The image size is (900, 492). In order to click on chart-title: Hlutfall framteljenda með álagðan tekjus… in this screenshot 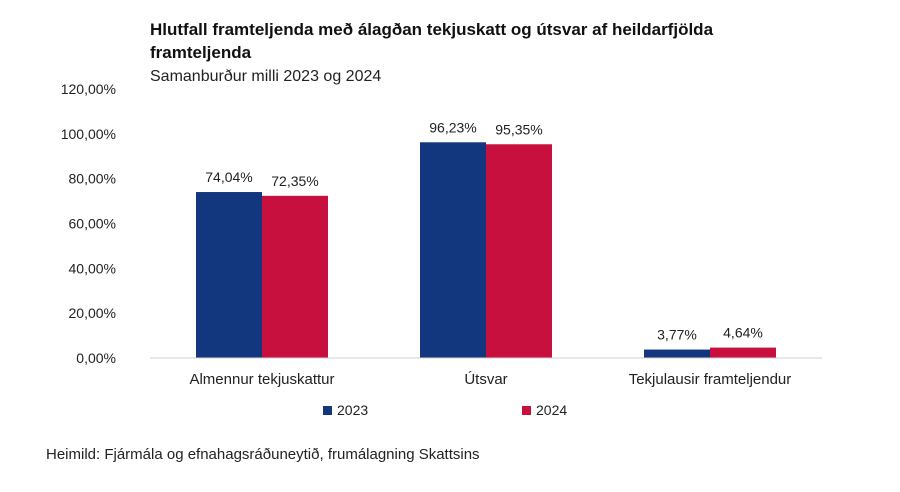, I will do `click(432, 41)`.